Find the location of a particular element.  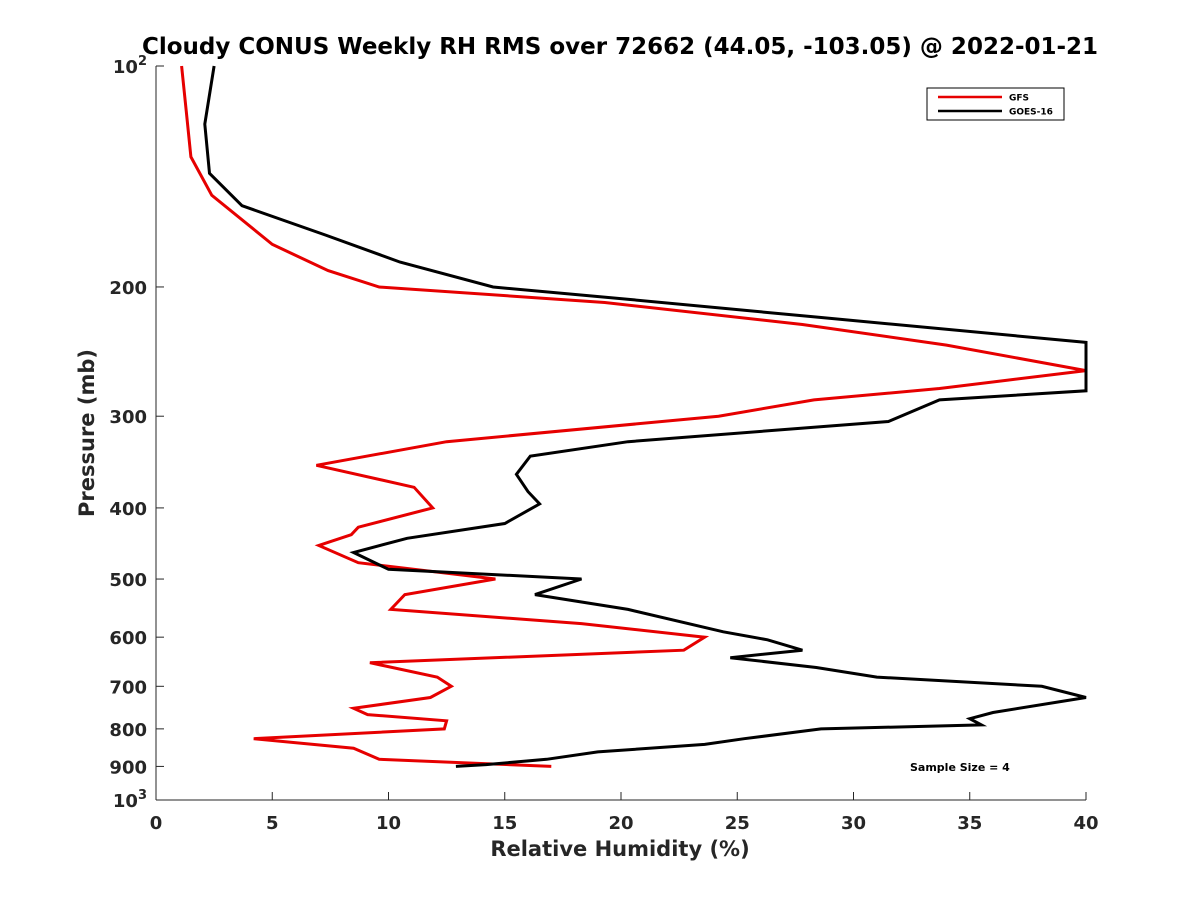

y-axis-label: Pressure (mb) is located at coordinates (87, 433).